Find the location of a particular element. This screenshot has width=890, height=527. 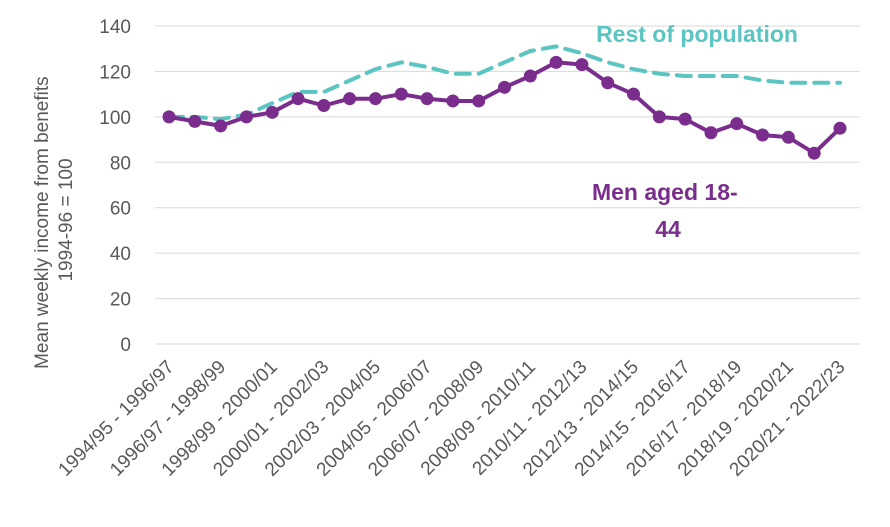

series-label-men-line-1: Men aged 18- is located at coordinates (665, 192).